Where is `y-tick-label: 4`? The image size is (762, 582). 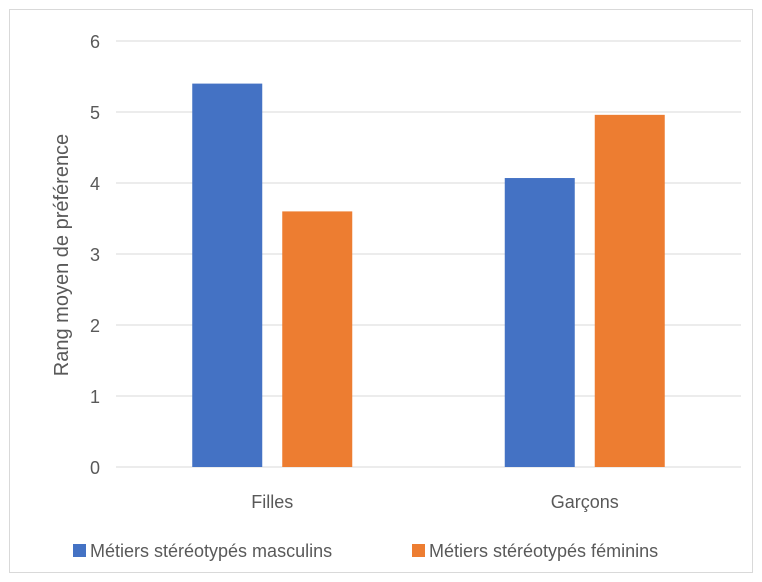
y-tick-label: 4 is located at coordinates (95, 184).